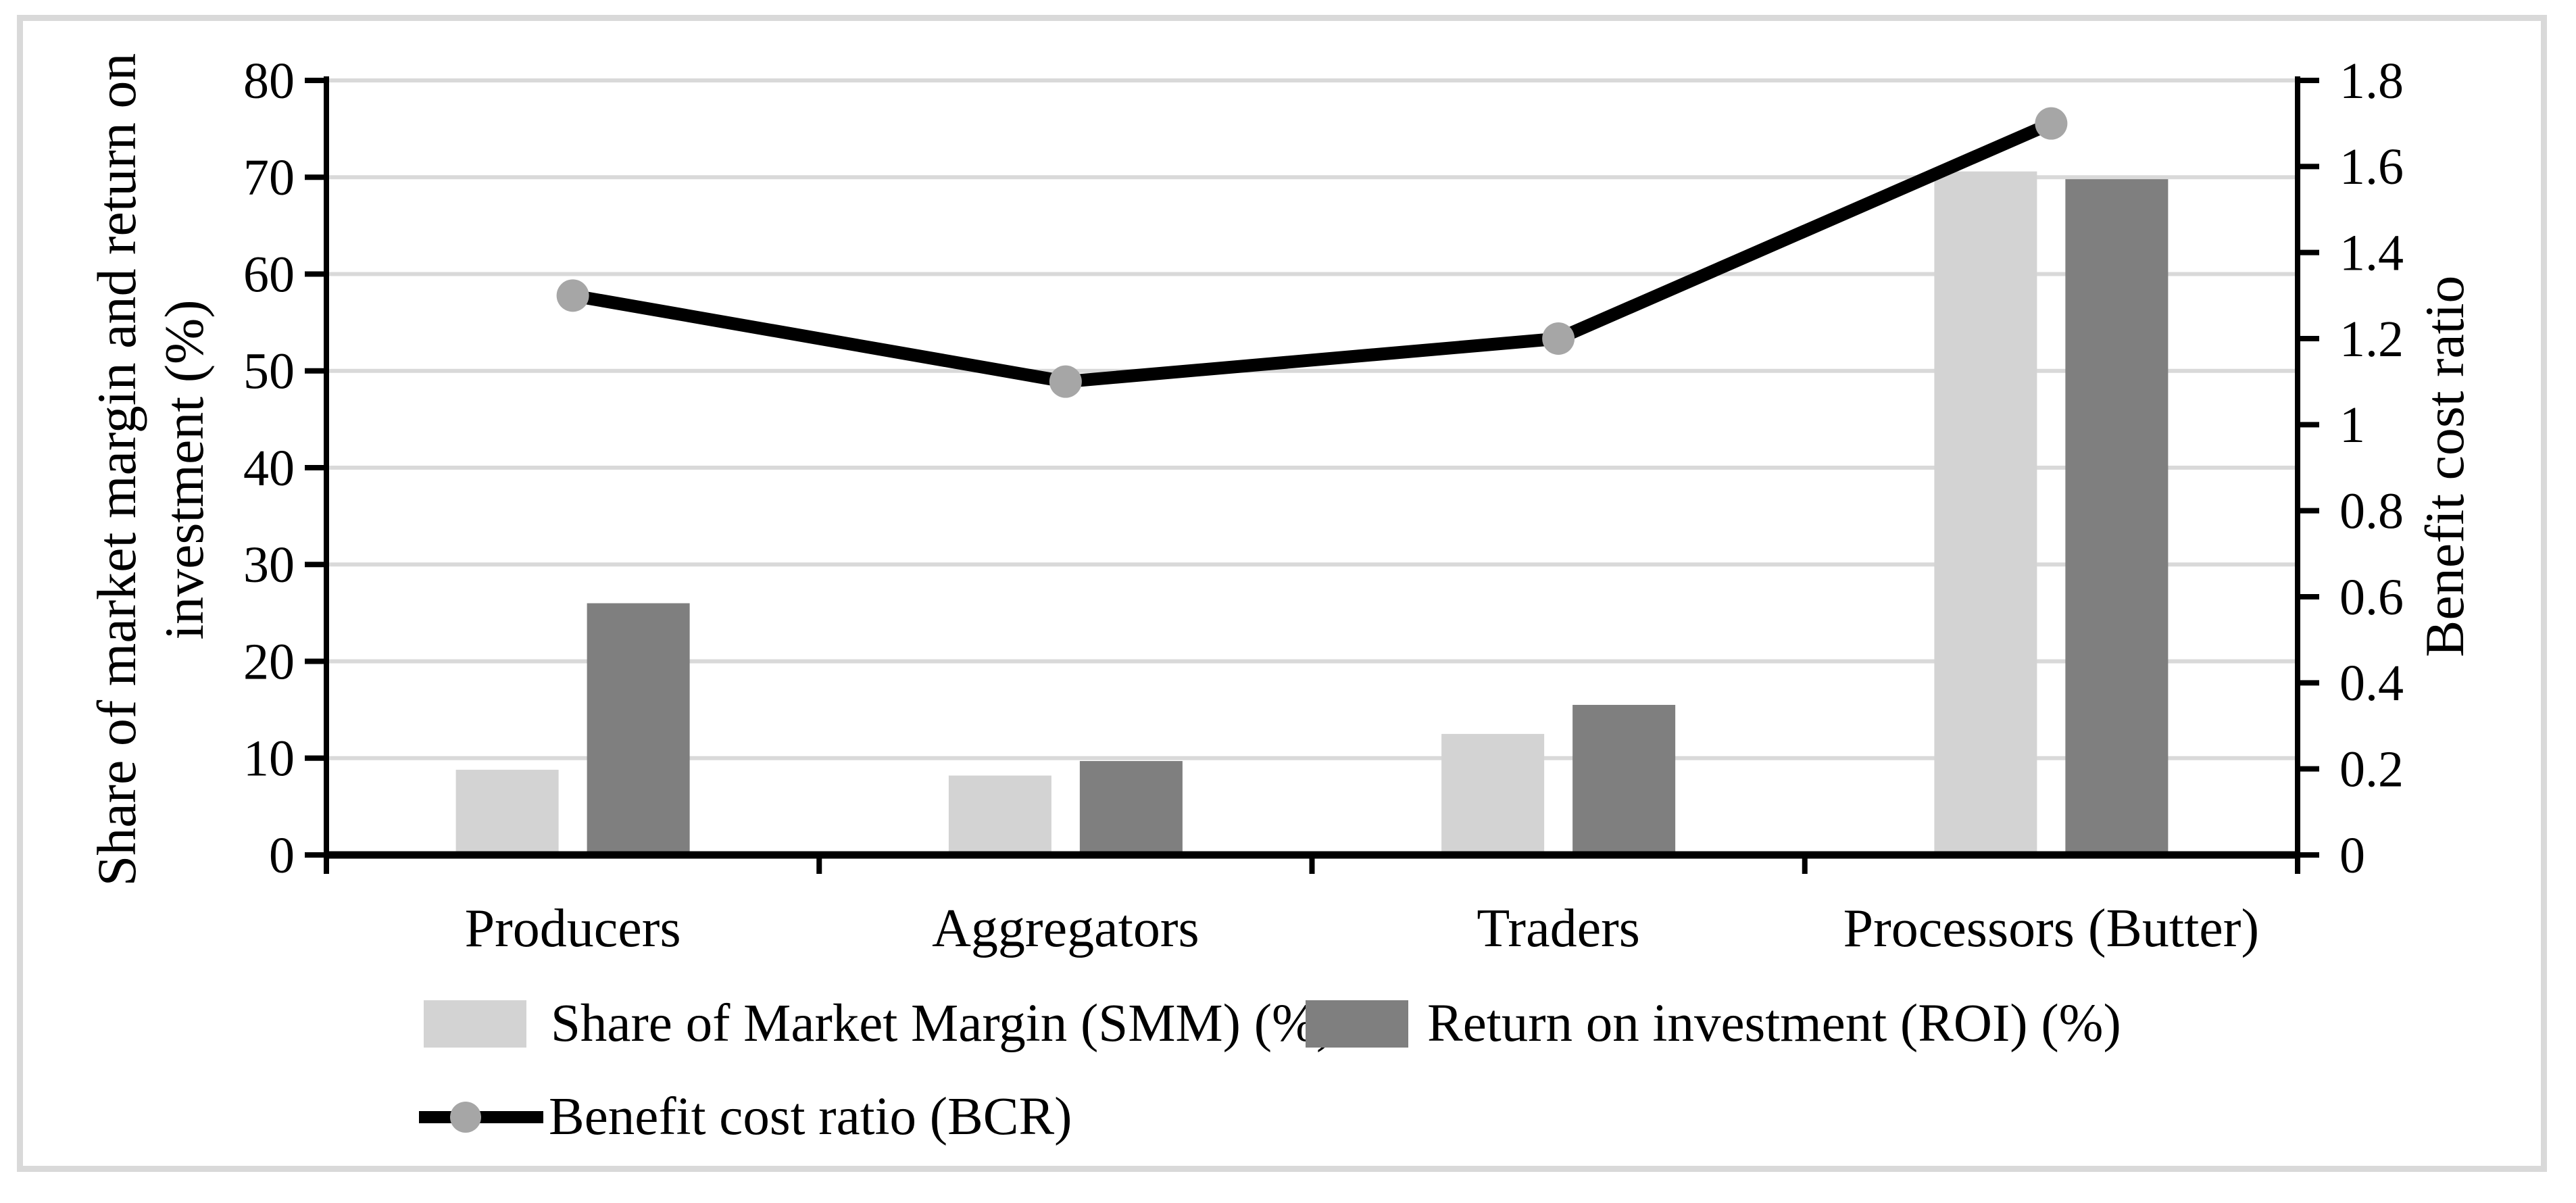 This screenshot has width=2576, height=1203. What do you see at coordinates (466, 1117) in the screenshot?
I see `legend-marker-icon` at bounding box center [466, 1117].